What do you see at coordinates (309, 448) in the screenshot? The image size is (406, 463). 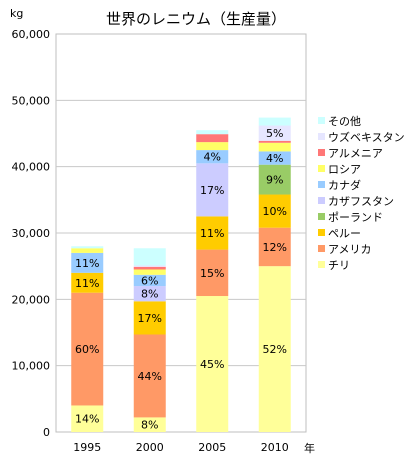 I see `x-axis-unit: 年` at bounding box center [309, 448].